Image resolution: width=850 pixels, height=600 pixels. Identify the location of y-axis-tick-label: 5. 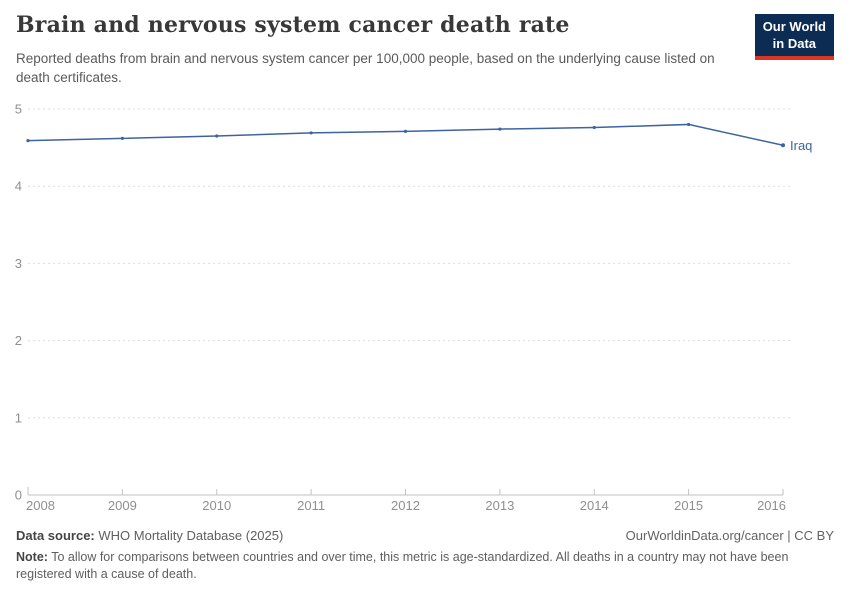
(18, 109).